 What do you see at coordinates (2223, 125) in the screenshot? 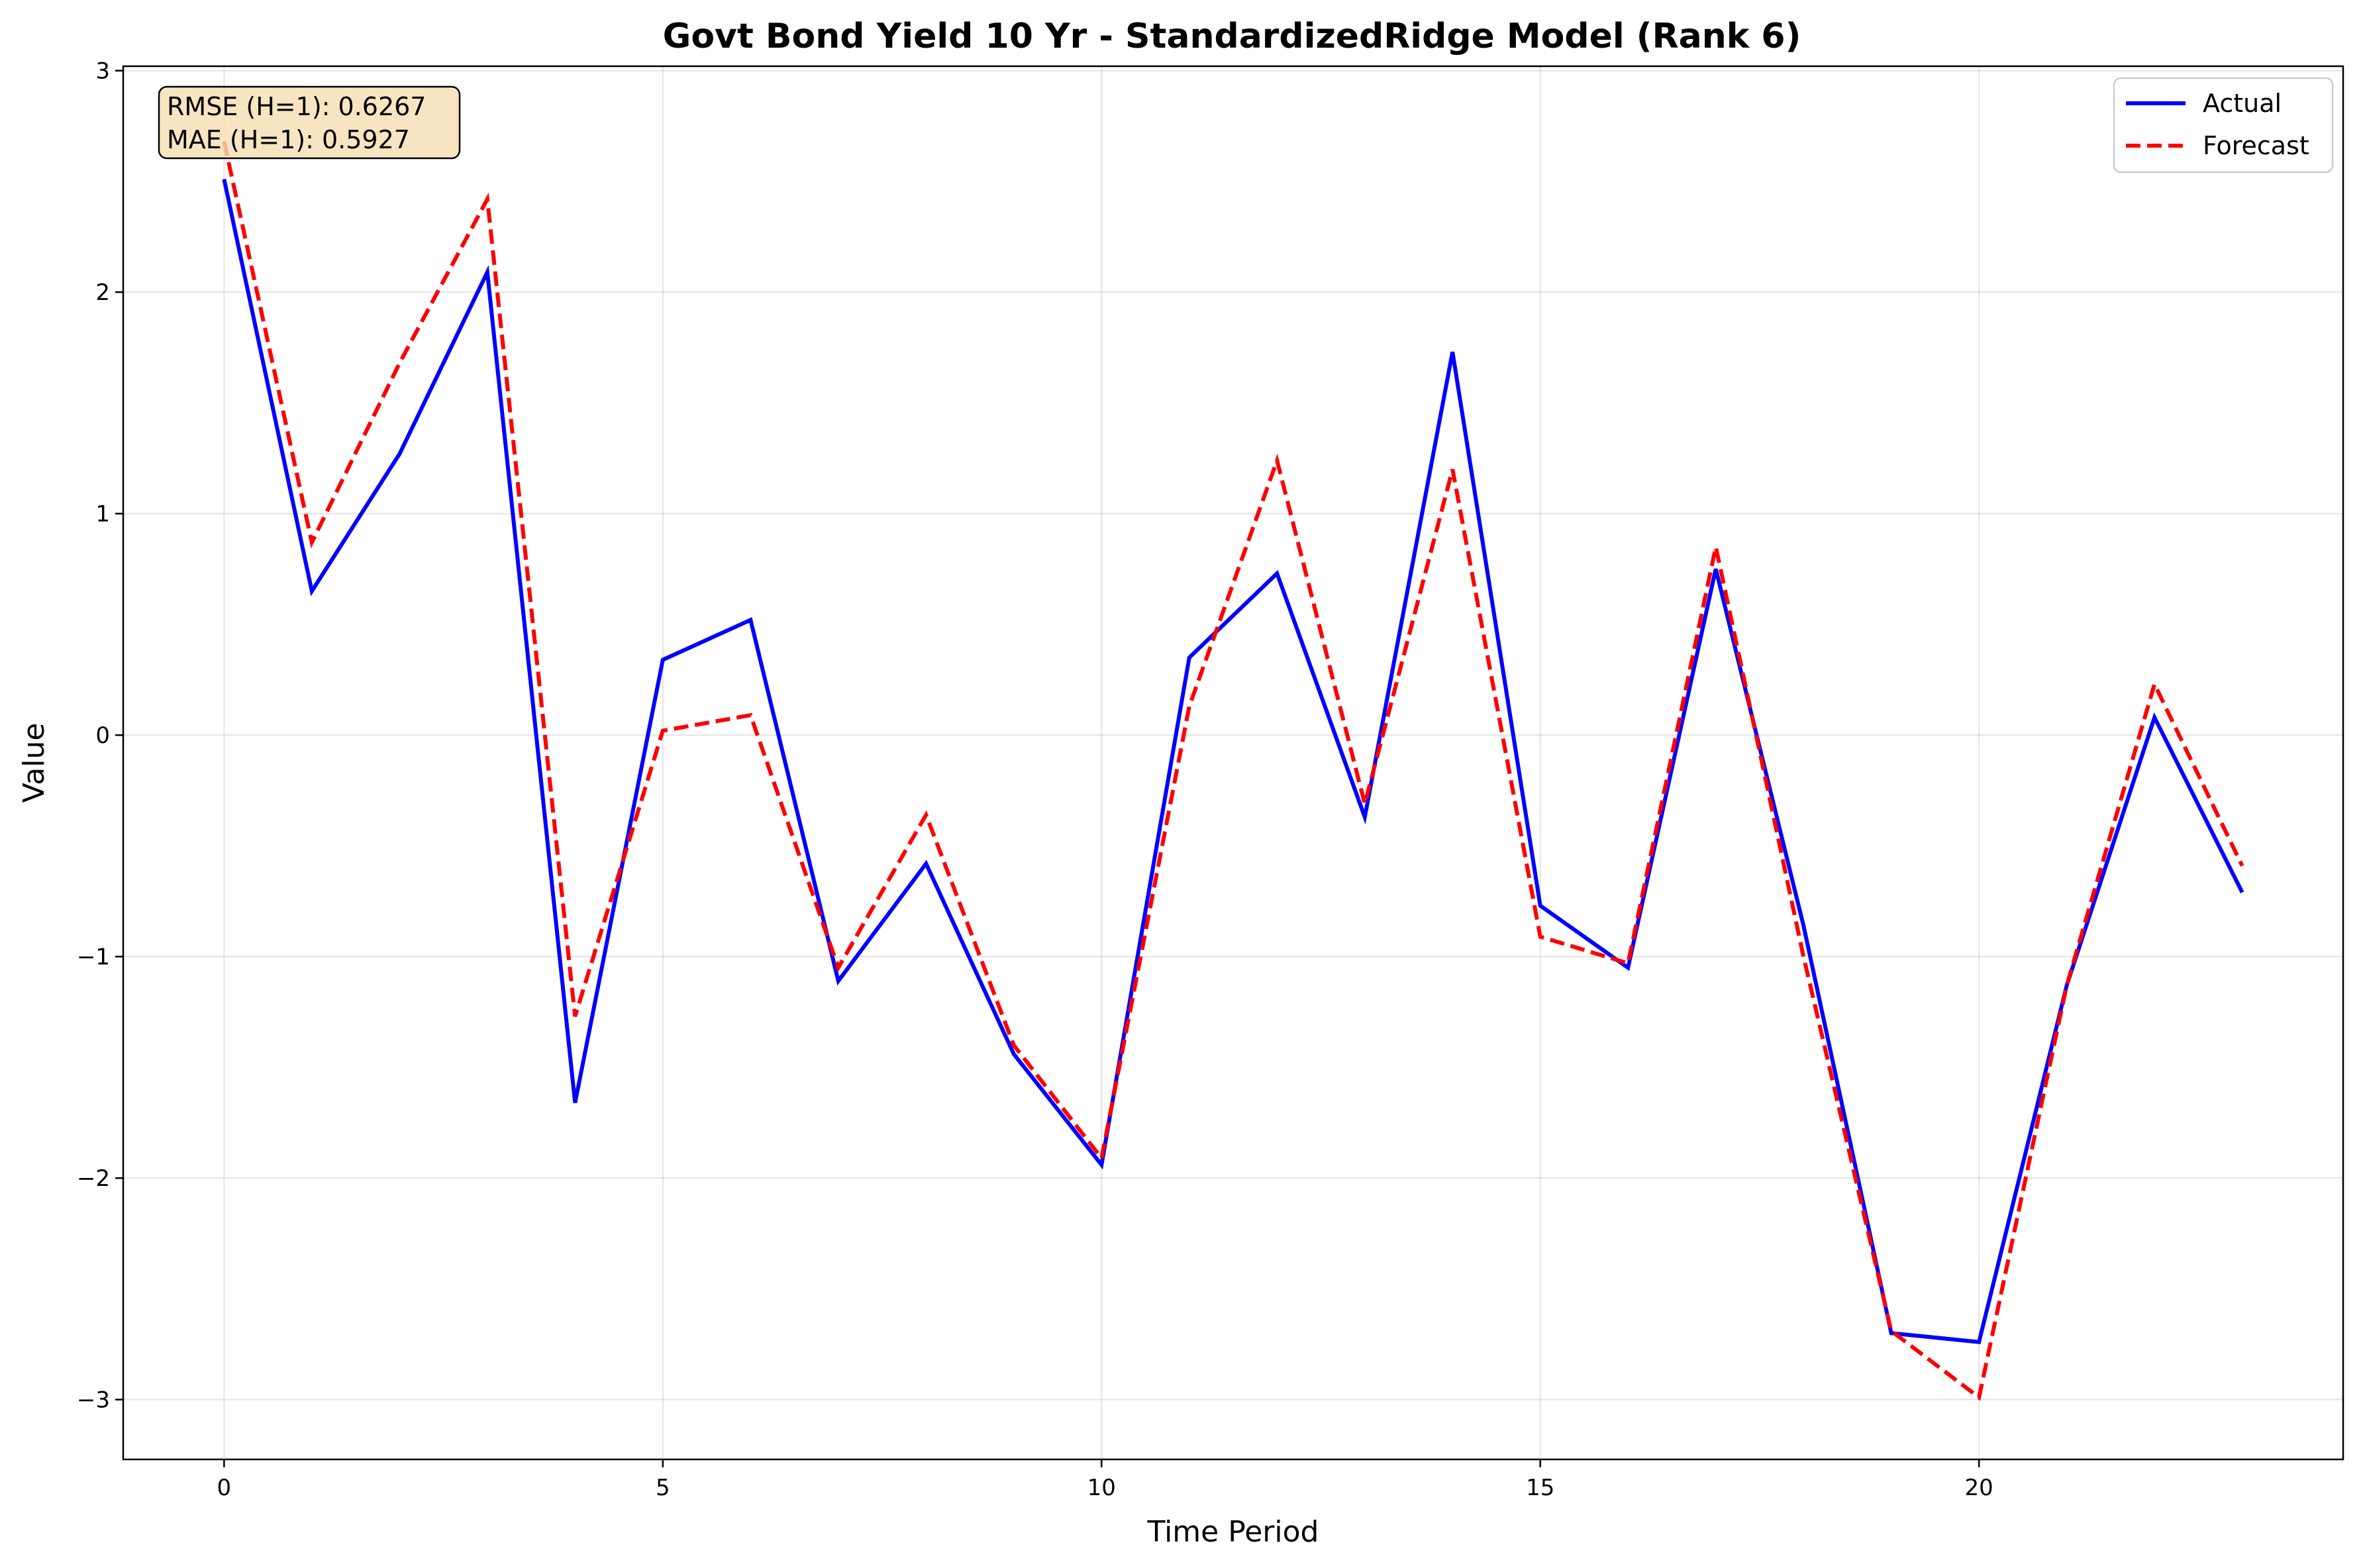
I see `legend: Actual Forecast` at bounding box center [2223, 125].